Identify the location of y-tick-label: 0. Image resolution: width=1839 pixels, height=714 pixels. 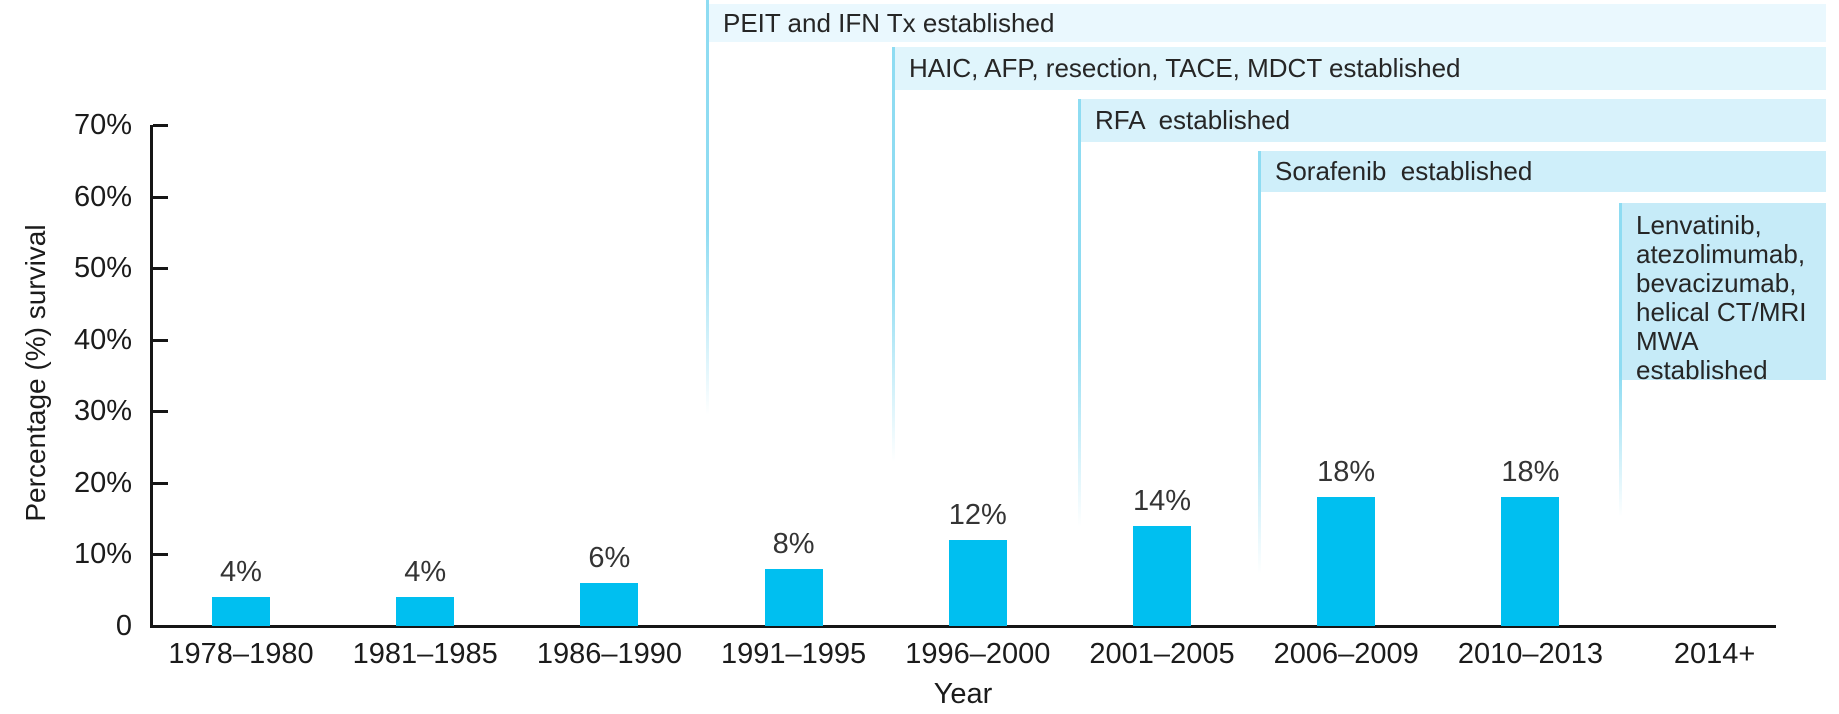
(123, 626).